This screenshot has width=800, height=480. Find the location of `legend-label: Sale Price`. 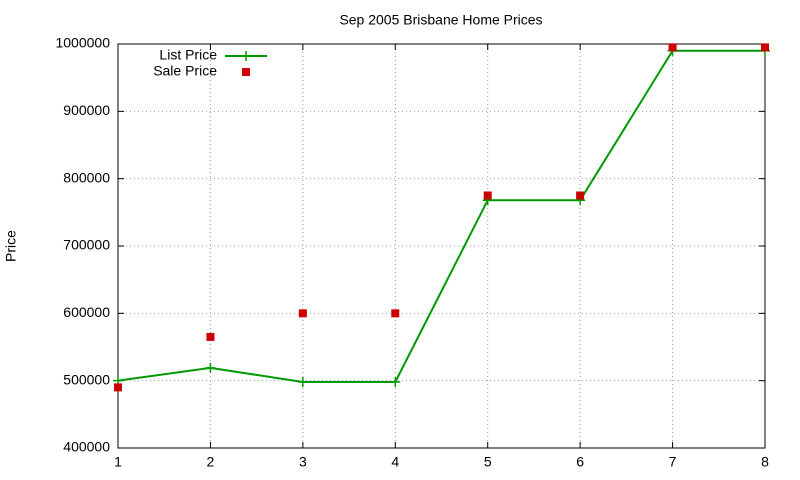

legend-label: Sale Price is located at coordinates (185, 71).